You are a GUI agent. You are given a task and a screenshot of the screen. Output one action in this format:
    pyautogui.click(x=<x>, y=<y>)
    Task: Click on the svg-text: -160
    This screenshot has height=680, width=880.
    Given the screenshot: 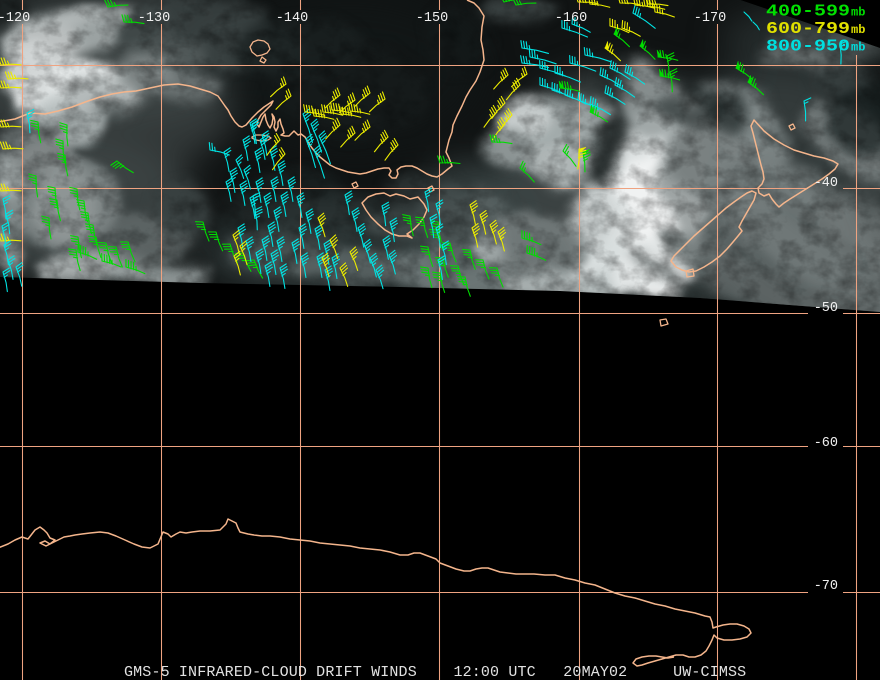 What is the action you would take?
    pyautogui.click(x=571, y=18)
    